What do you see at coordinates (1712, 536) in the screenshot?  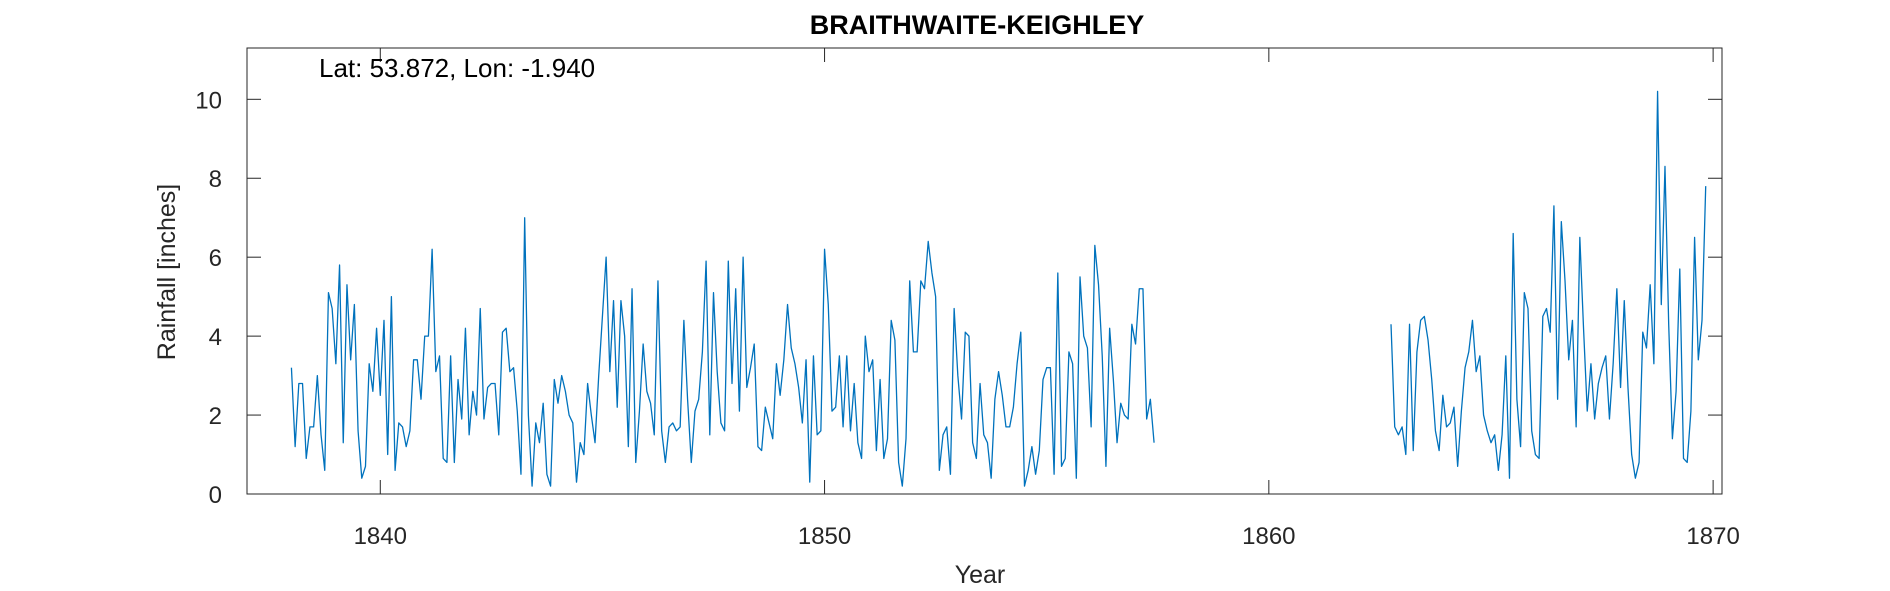 I see `x-tick-label: 1870` at bounding box center [1712, 536].